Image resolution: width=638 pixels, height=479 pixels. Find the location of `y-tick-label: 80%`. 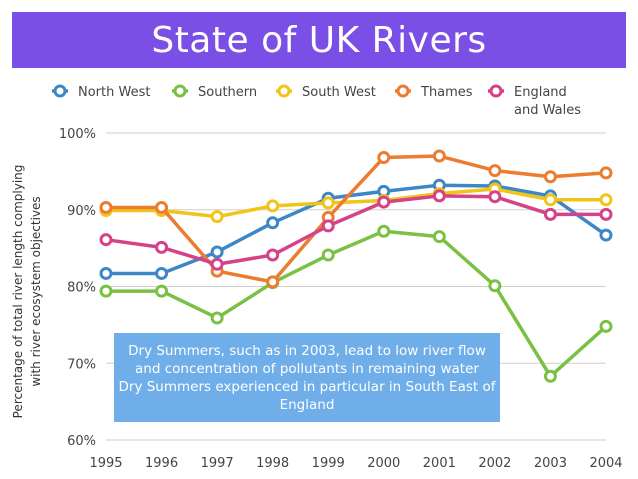

y-tick-label: 80% is located at coordinates (81, 288).